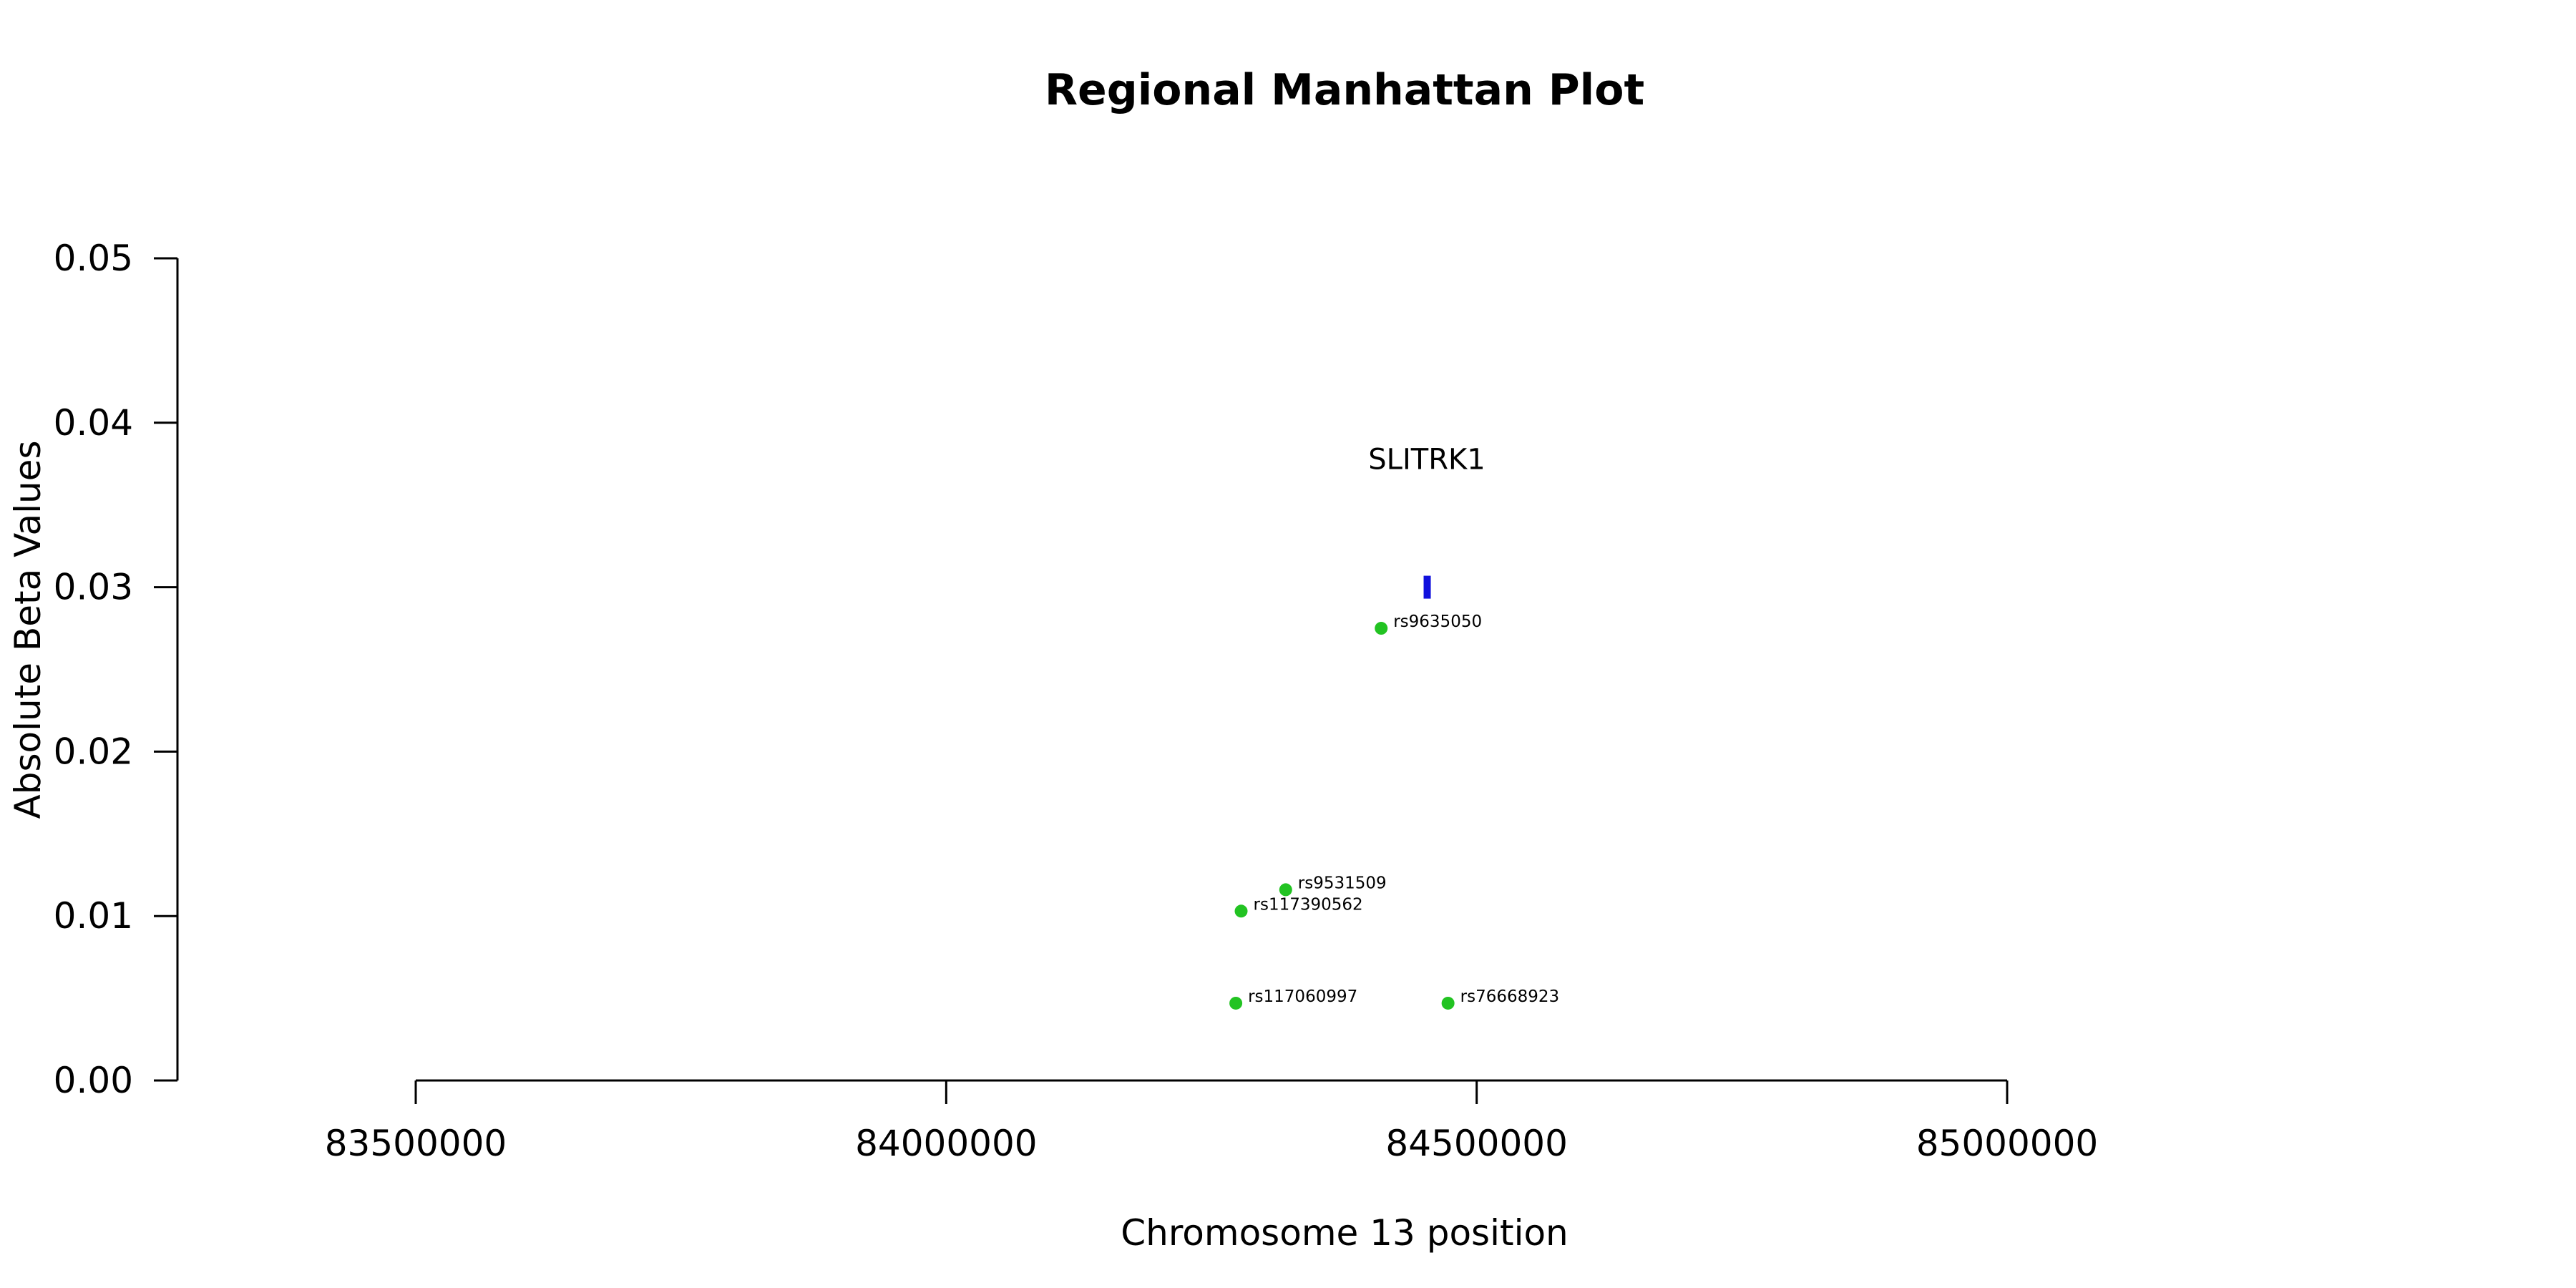  I want to click on y-tick-label: 0.03, so click(93, 587).